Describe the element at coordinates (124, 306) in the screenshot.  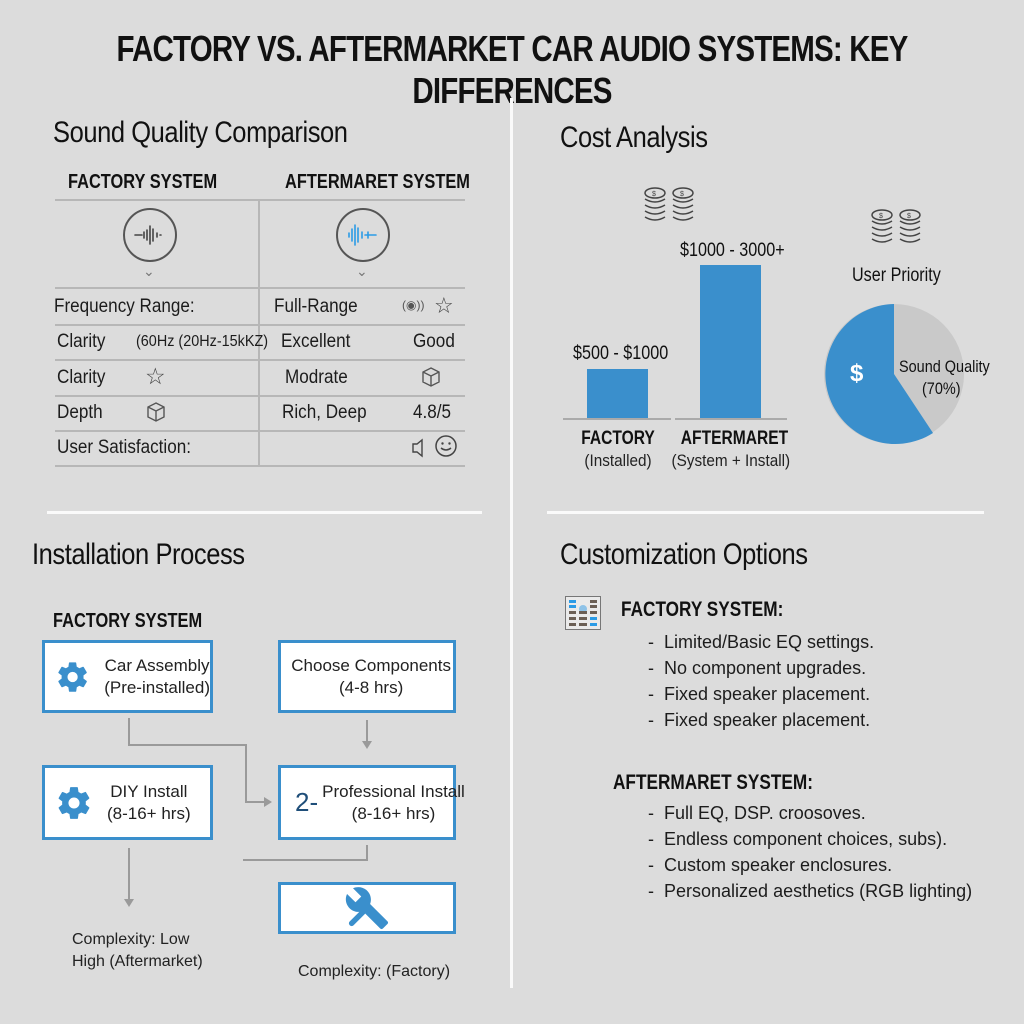
I see `row-label: Frequency Range:` at that location.